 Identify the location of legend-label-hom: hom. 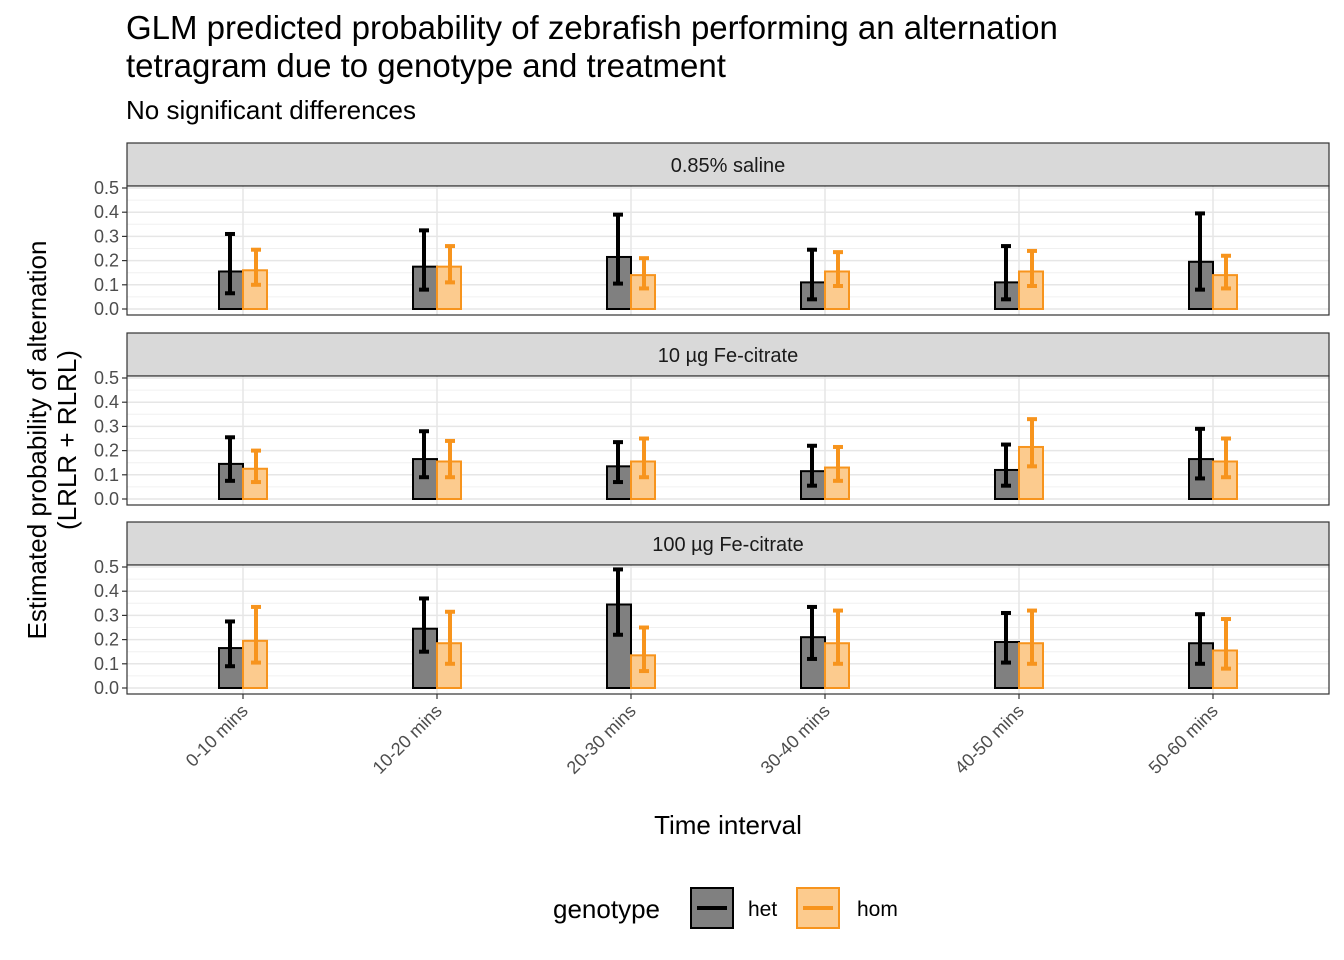
(877, 909).